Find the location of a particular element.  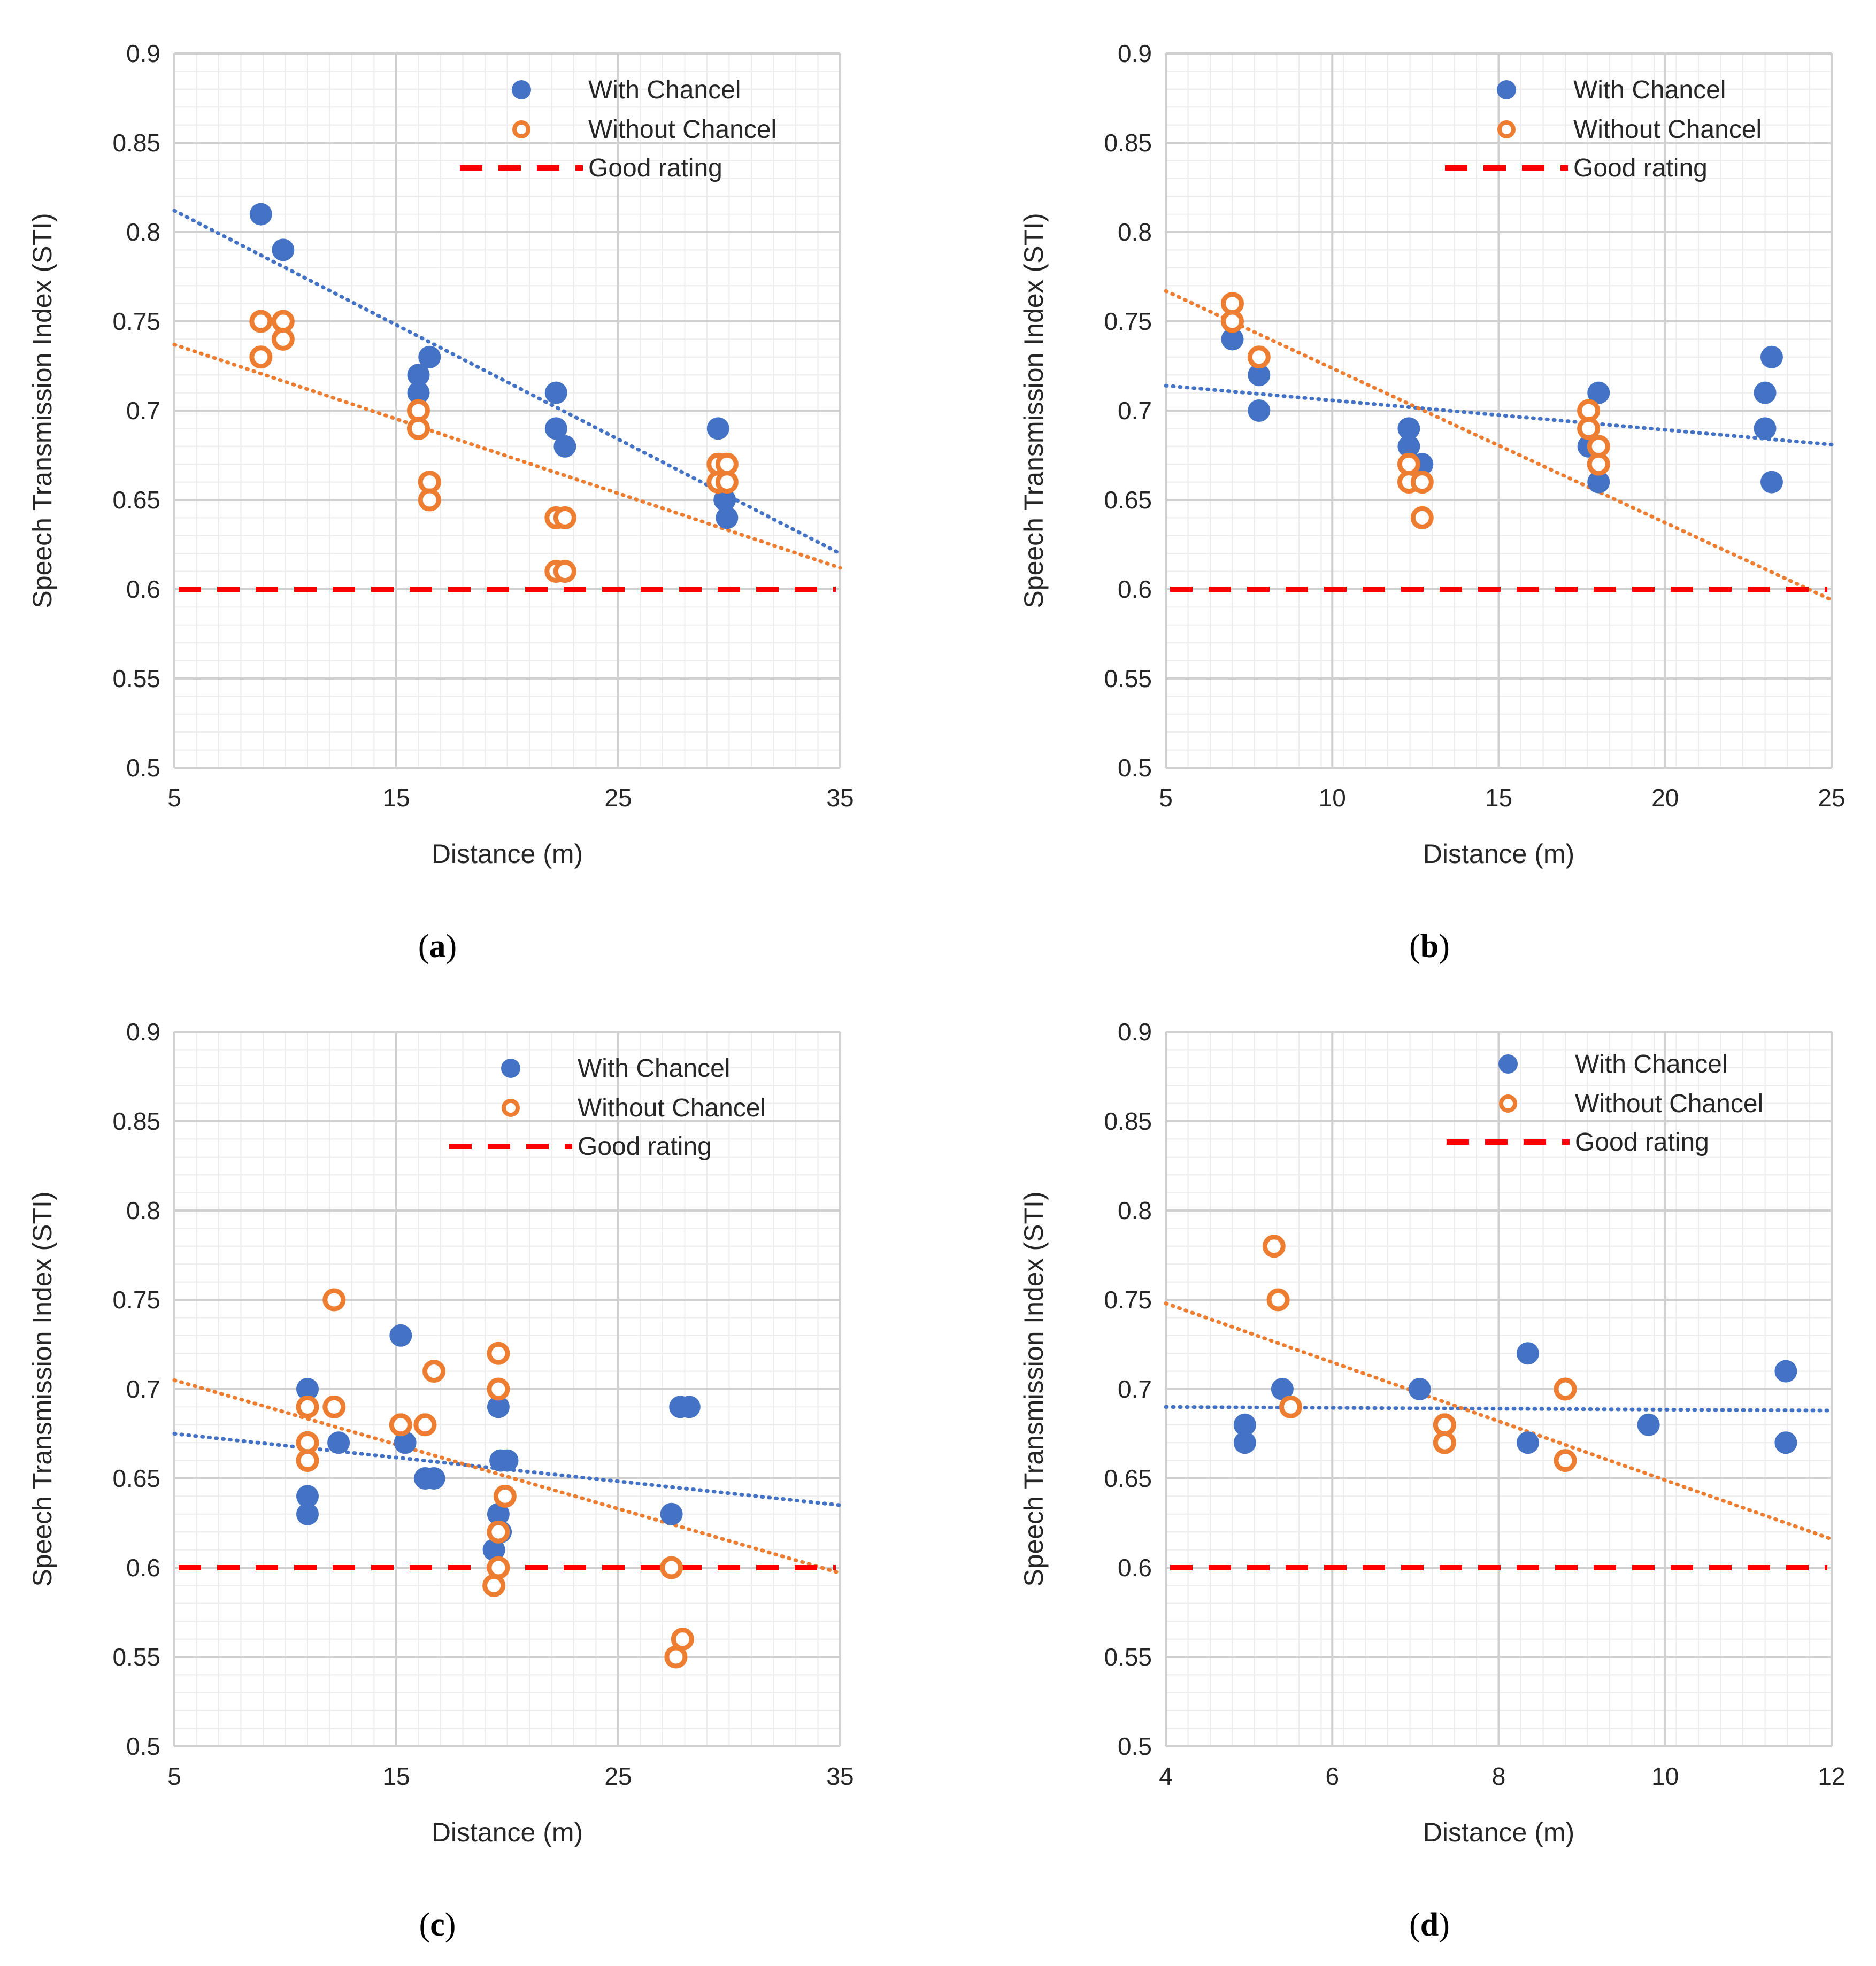

trendline-with-chancel is located at coordinates (1499, 414).